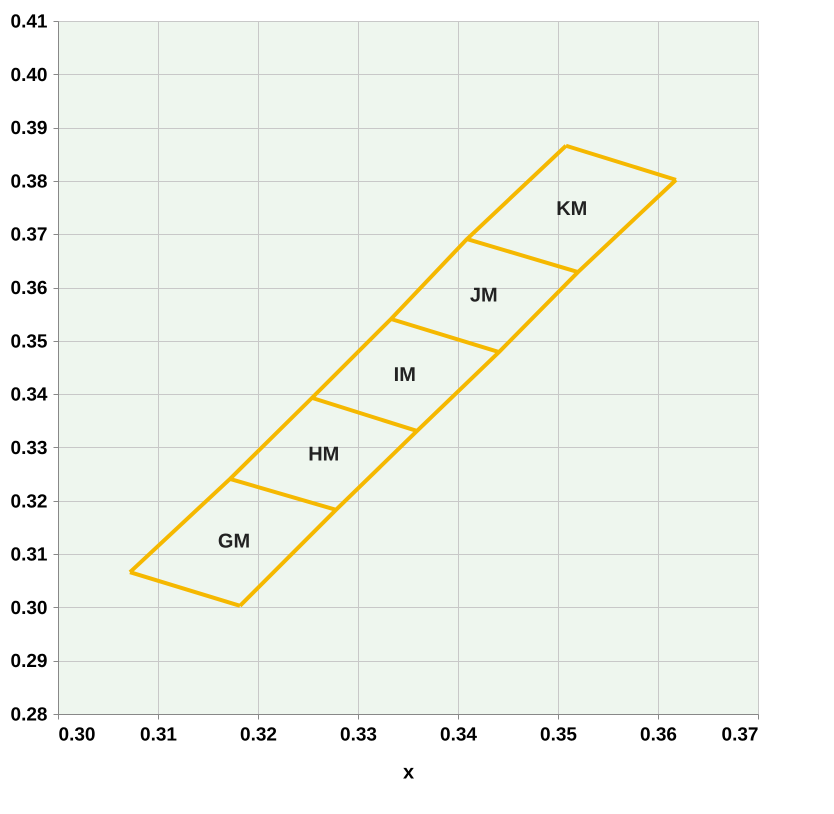 The image size is (834, 814). What do you see at coordinates (408, 773) in the screenshot?
I see `x-axis-title: x` at bounding box center [408, 773].